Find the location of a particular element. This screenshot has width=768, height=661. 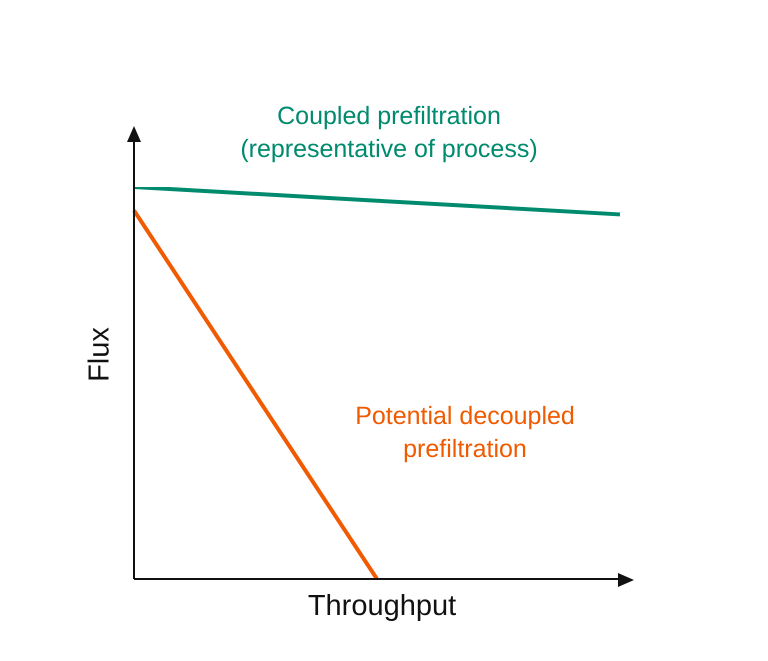

series-label: Potential decoupled prefiltration is located at coordinates (465, 433).